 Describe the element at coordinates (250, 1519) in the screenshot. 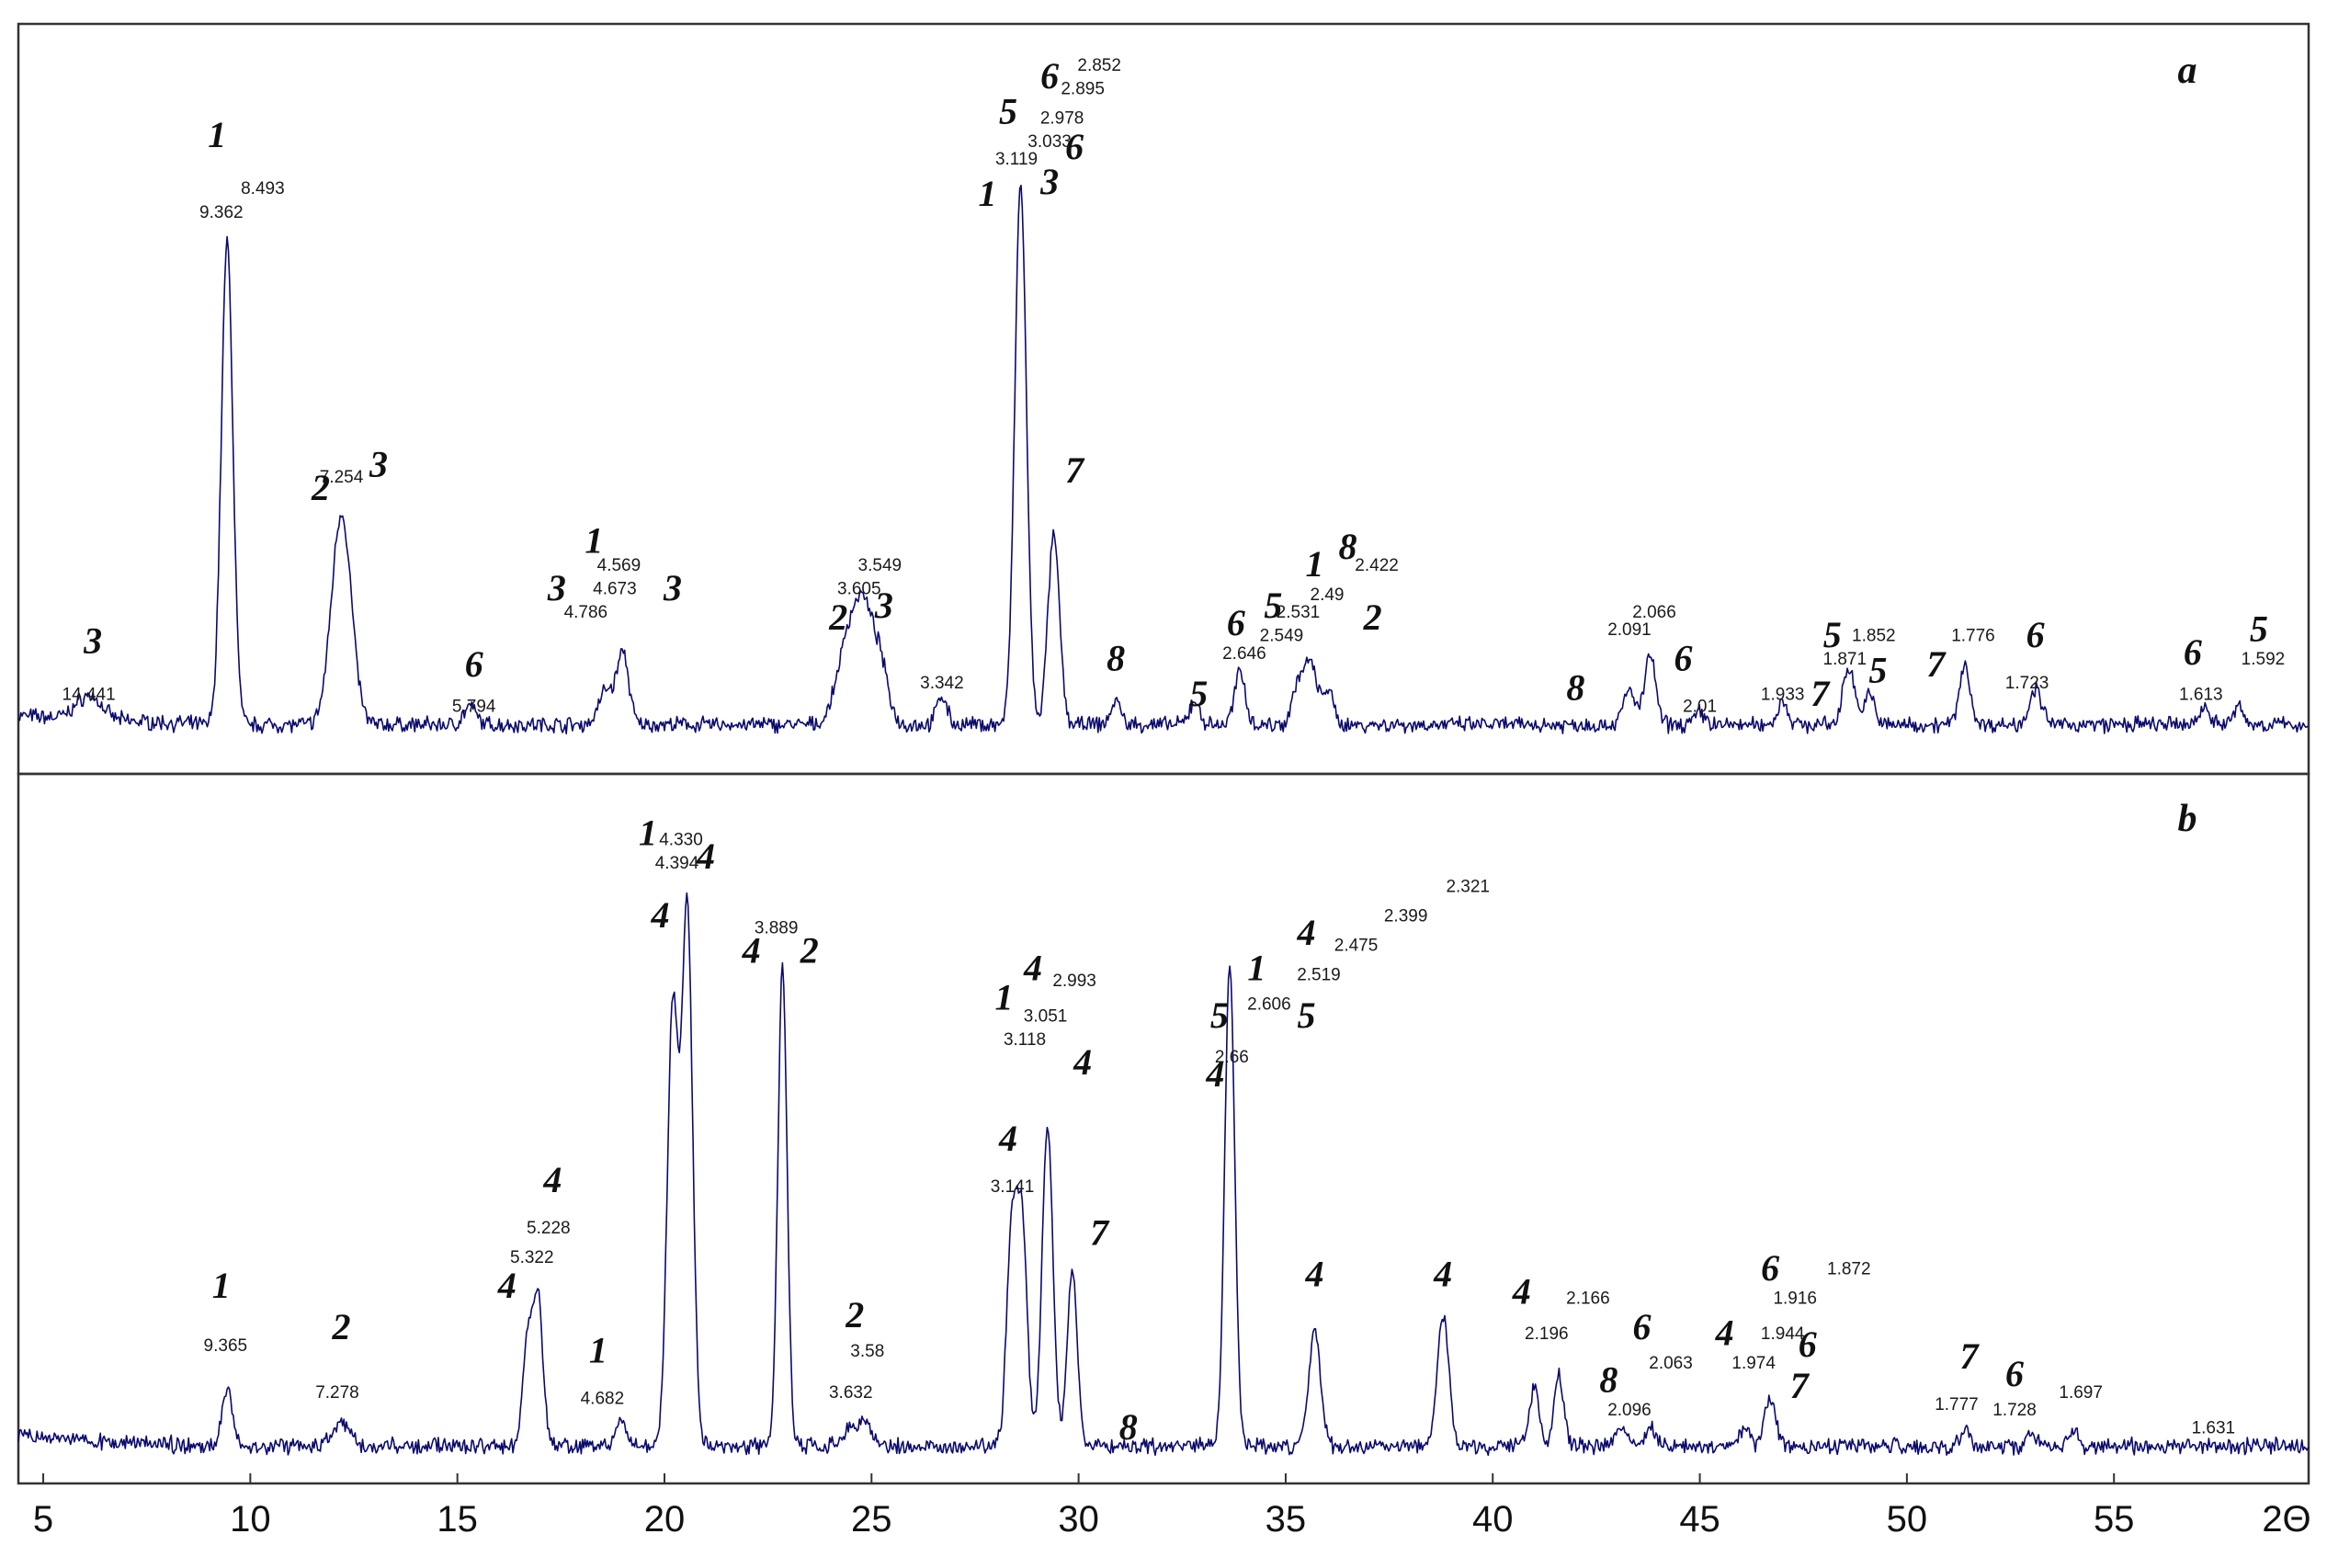

I see `x-tick-label: 10` at that location.